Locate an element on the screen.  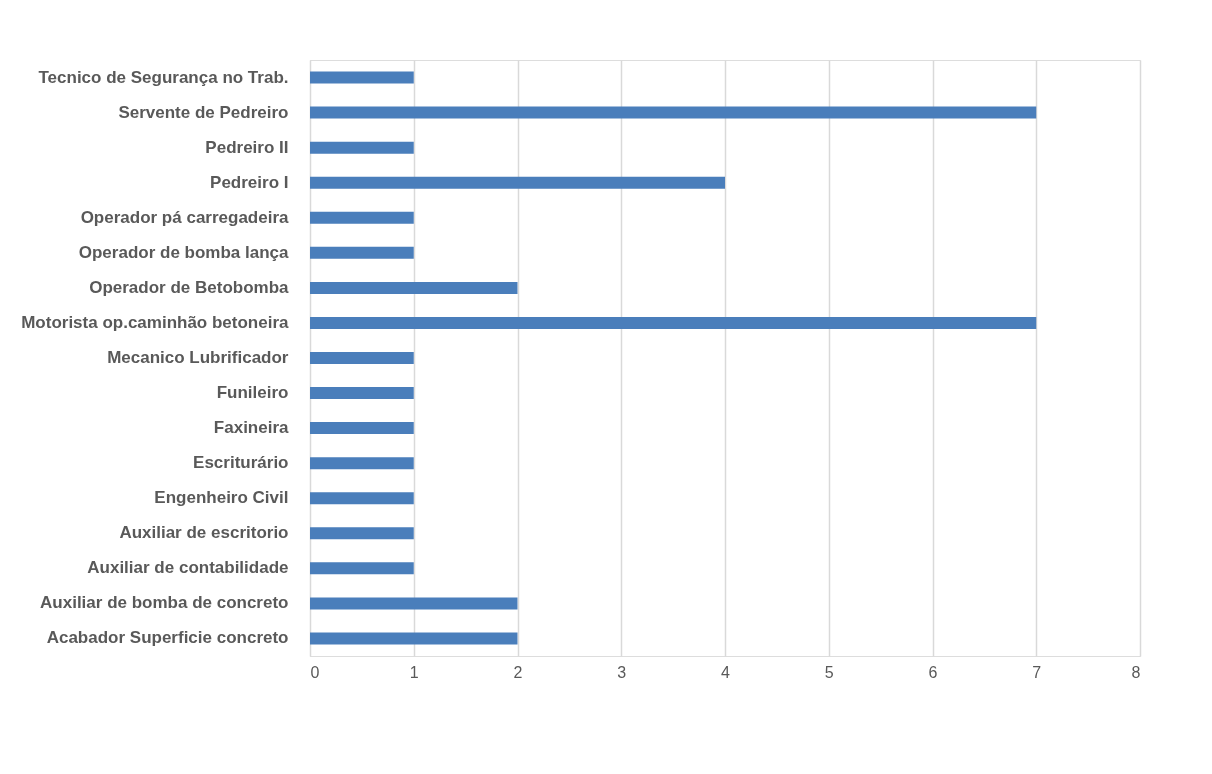
x-tick-label: 3 is located at coordinates (622, 672).